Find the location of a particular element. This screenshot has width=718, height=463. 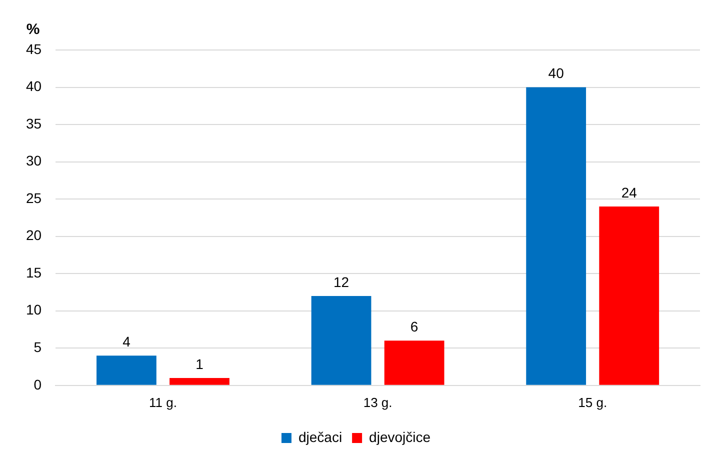

data-label: 6 is located at coordinates (414, 326).